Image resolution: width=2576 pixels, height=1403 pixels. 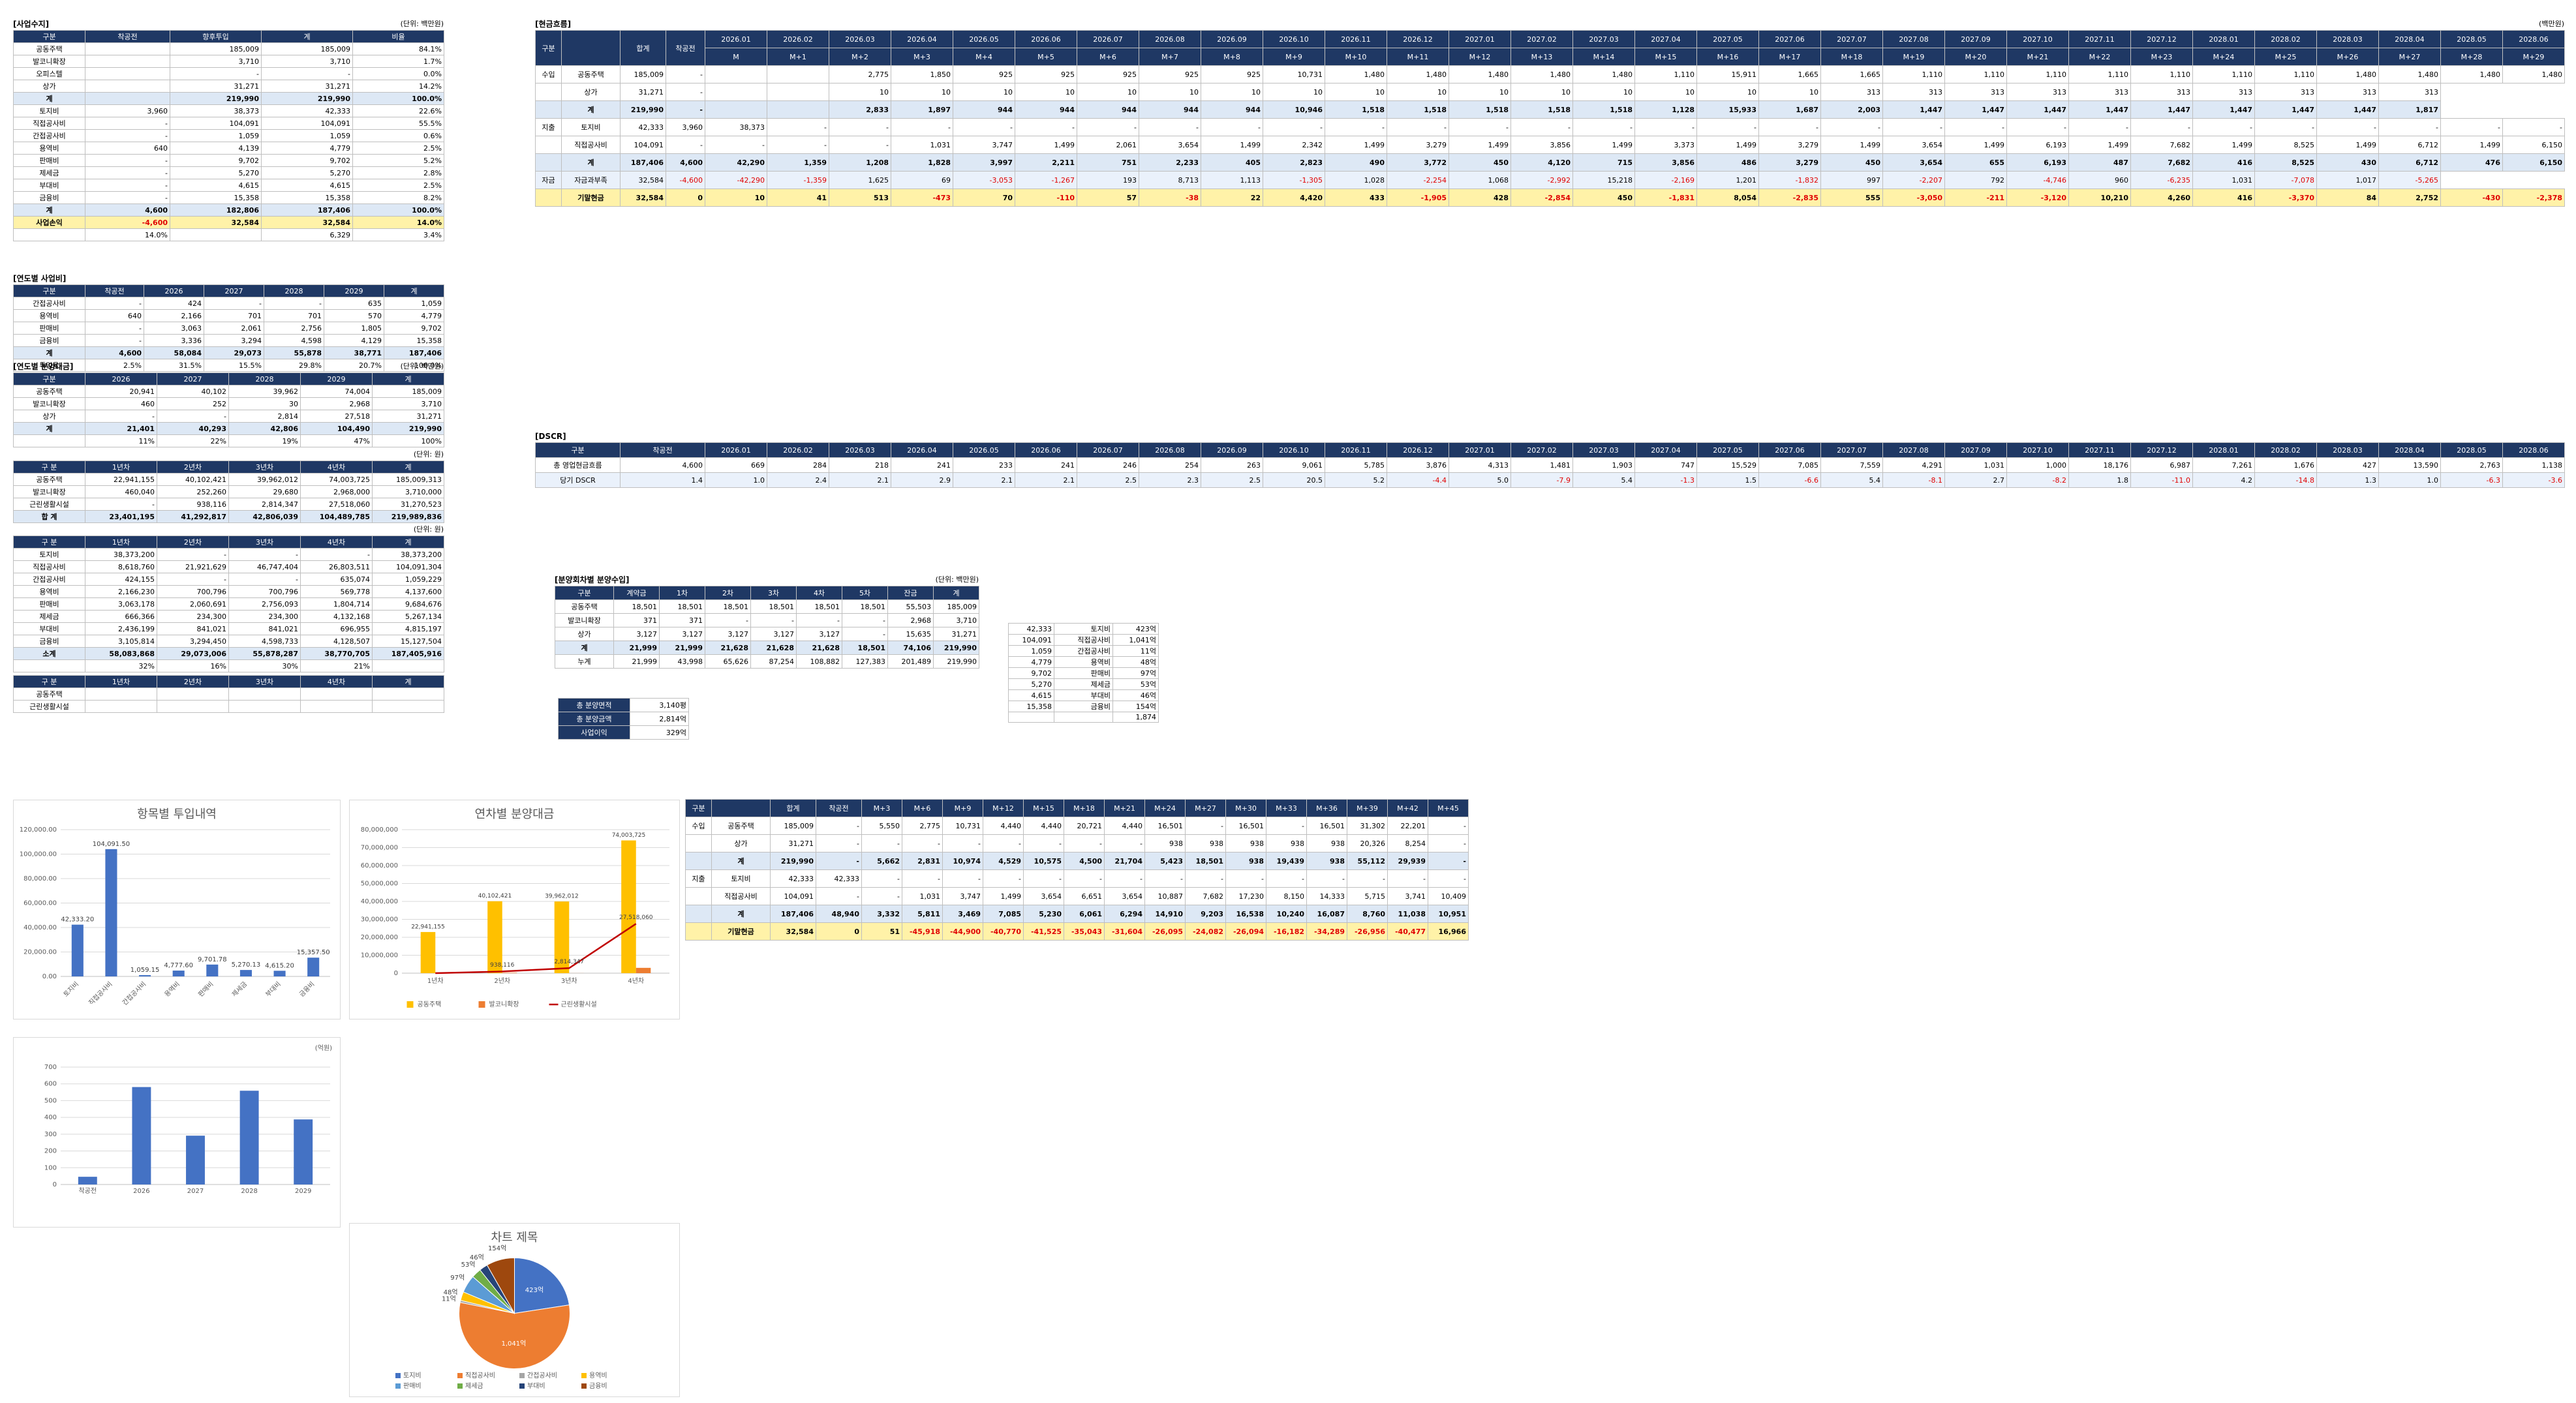 What do you see at coordinates (1356, 110) in the screenshot?
I see `table-cell: 1,518` at bounding box center [1356, 110].